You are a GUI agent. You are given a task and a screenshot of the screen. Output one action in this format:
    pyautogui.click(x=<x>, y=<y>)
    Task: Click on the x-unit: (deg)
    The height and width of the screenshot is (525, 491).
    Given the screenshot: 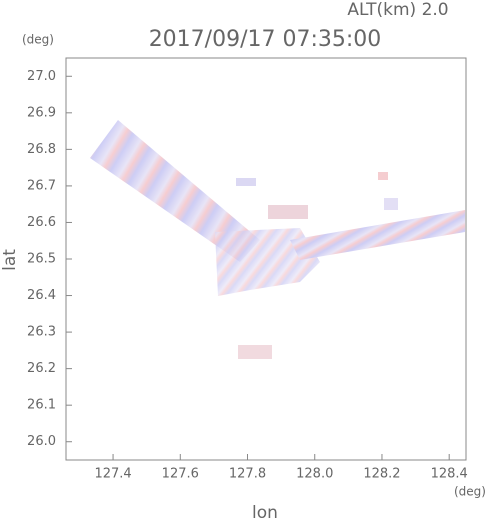 What is the action you would take?
    pyautogui.click(x=470, y=492)
    